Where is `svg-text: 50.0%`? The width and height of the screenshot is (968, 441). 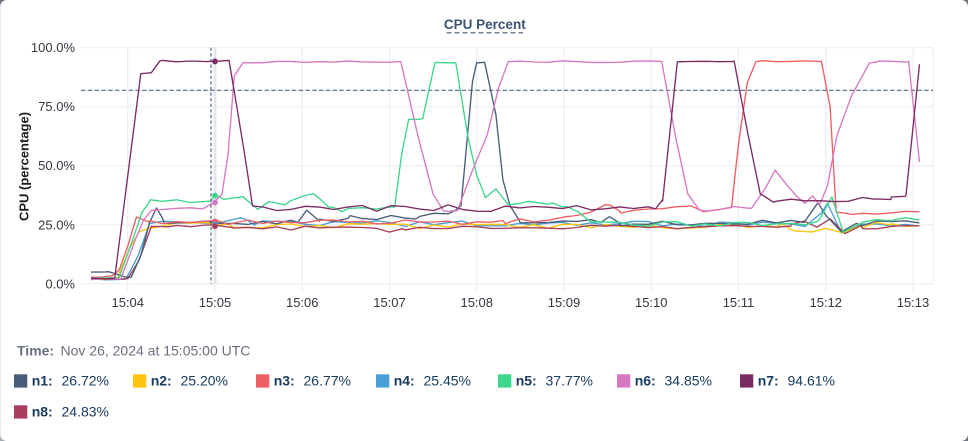 svg-text: 50.0% is located at coordinates (56, 165).